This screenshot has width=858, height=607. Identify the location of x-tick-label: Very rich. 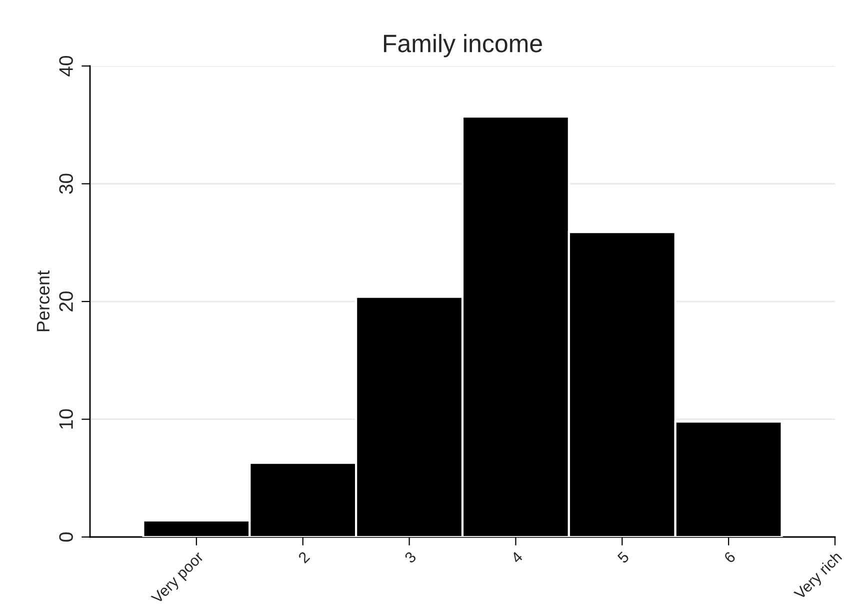
(818, 576).